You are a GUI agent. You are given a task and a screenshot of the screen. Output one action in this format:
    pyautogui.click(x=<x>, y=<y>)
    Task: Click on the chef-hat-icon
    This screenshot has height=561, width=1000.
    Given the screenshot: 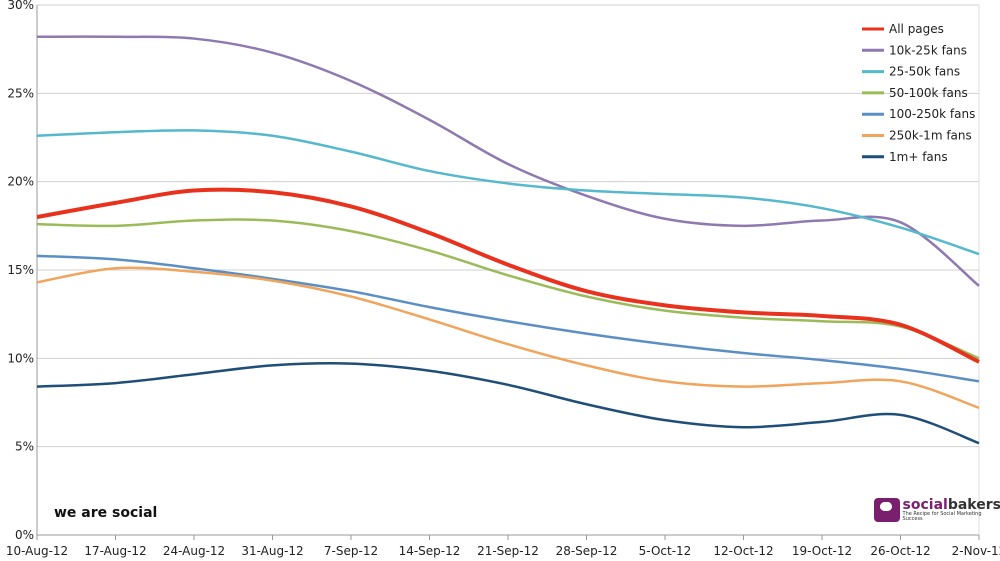 What is the action you would take?
    pyautogui.click(x=887, y=510)
    